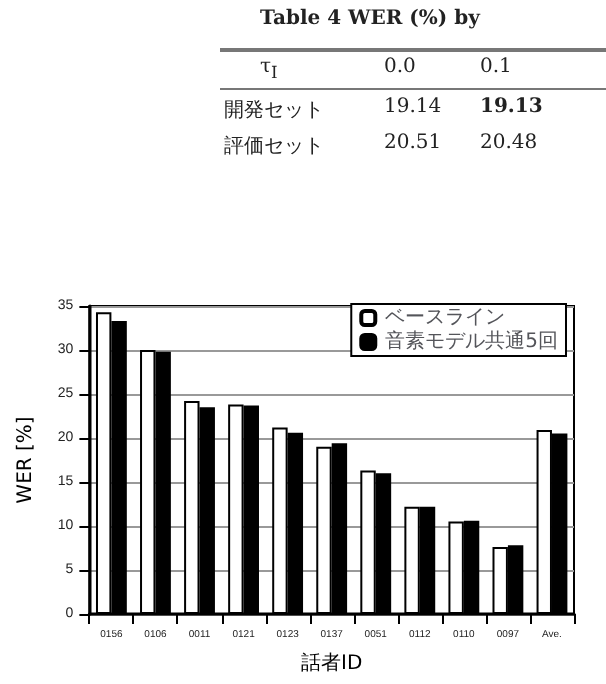 This screenshot has width=606, height=684. What do you see at coordinates (269, 69) in the screenshot?
I see `text: τ$_{I}$` at bounding box center [269, 69].